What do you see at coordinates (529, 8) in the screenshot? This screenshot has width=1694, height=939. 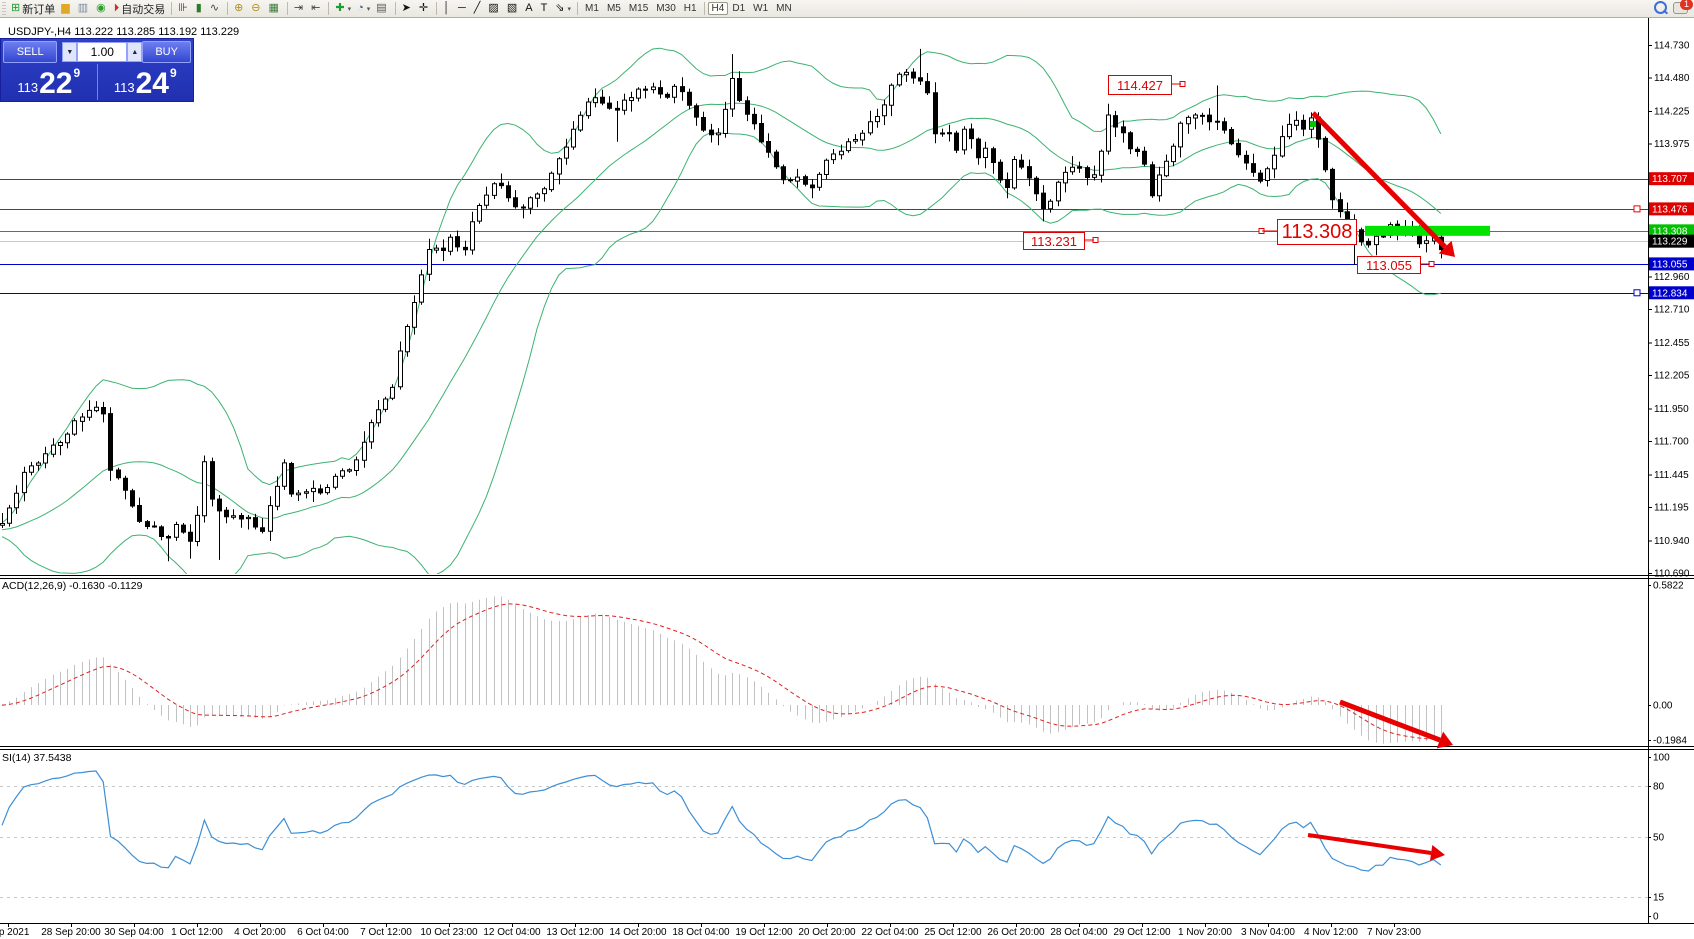 I see `toolbar-text-tool: A` at bounding box center [529, 8].